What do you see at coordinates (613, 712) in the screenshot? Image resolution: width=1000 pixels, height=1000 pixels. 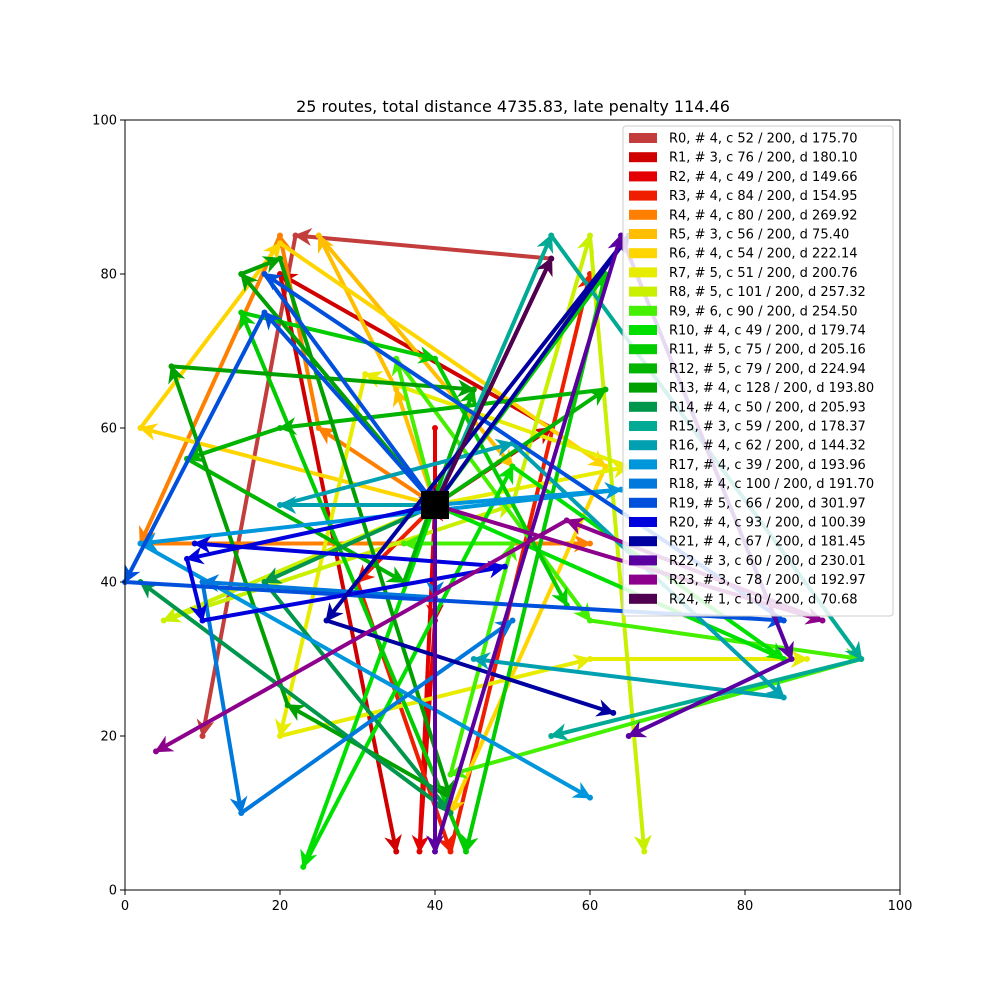 I see `route-21-stop` at bounding box center [613, 712].